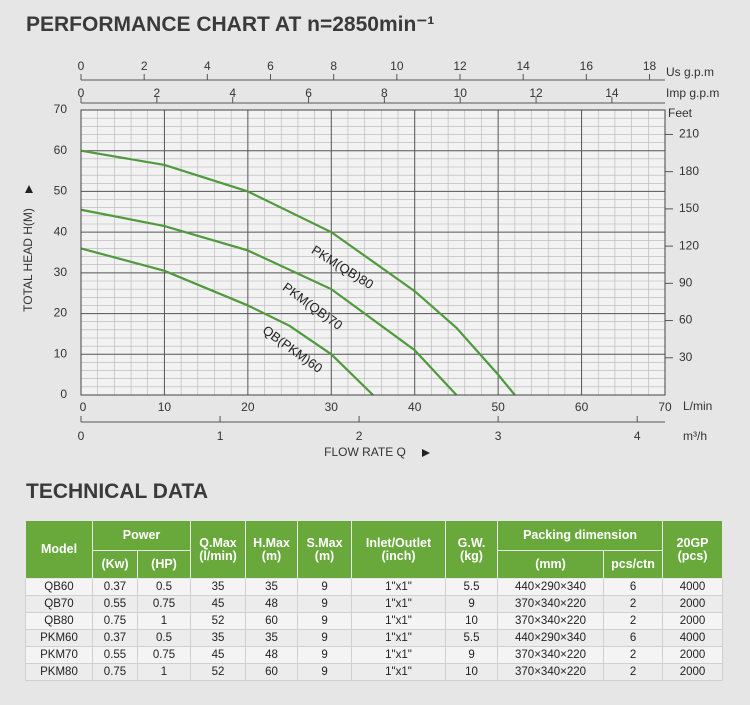 This screenshot has width=750, height=705. What do you see at coordinates (61, 313) in the screenshot?
I see `y-tick-label: 20` at bounding box center [61, 313].